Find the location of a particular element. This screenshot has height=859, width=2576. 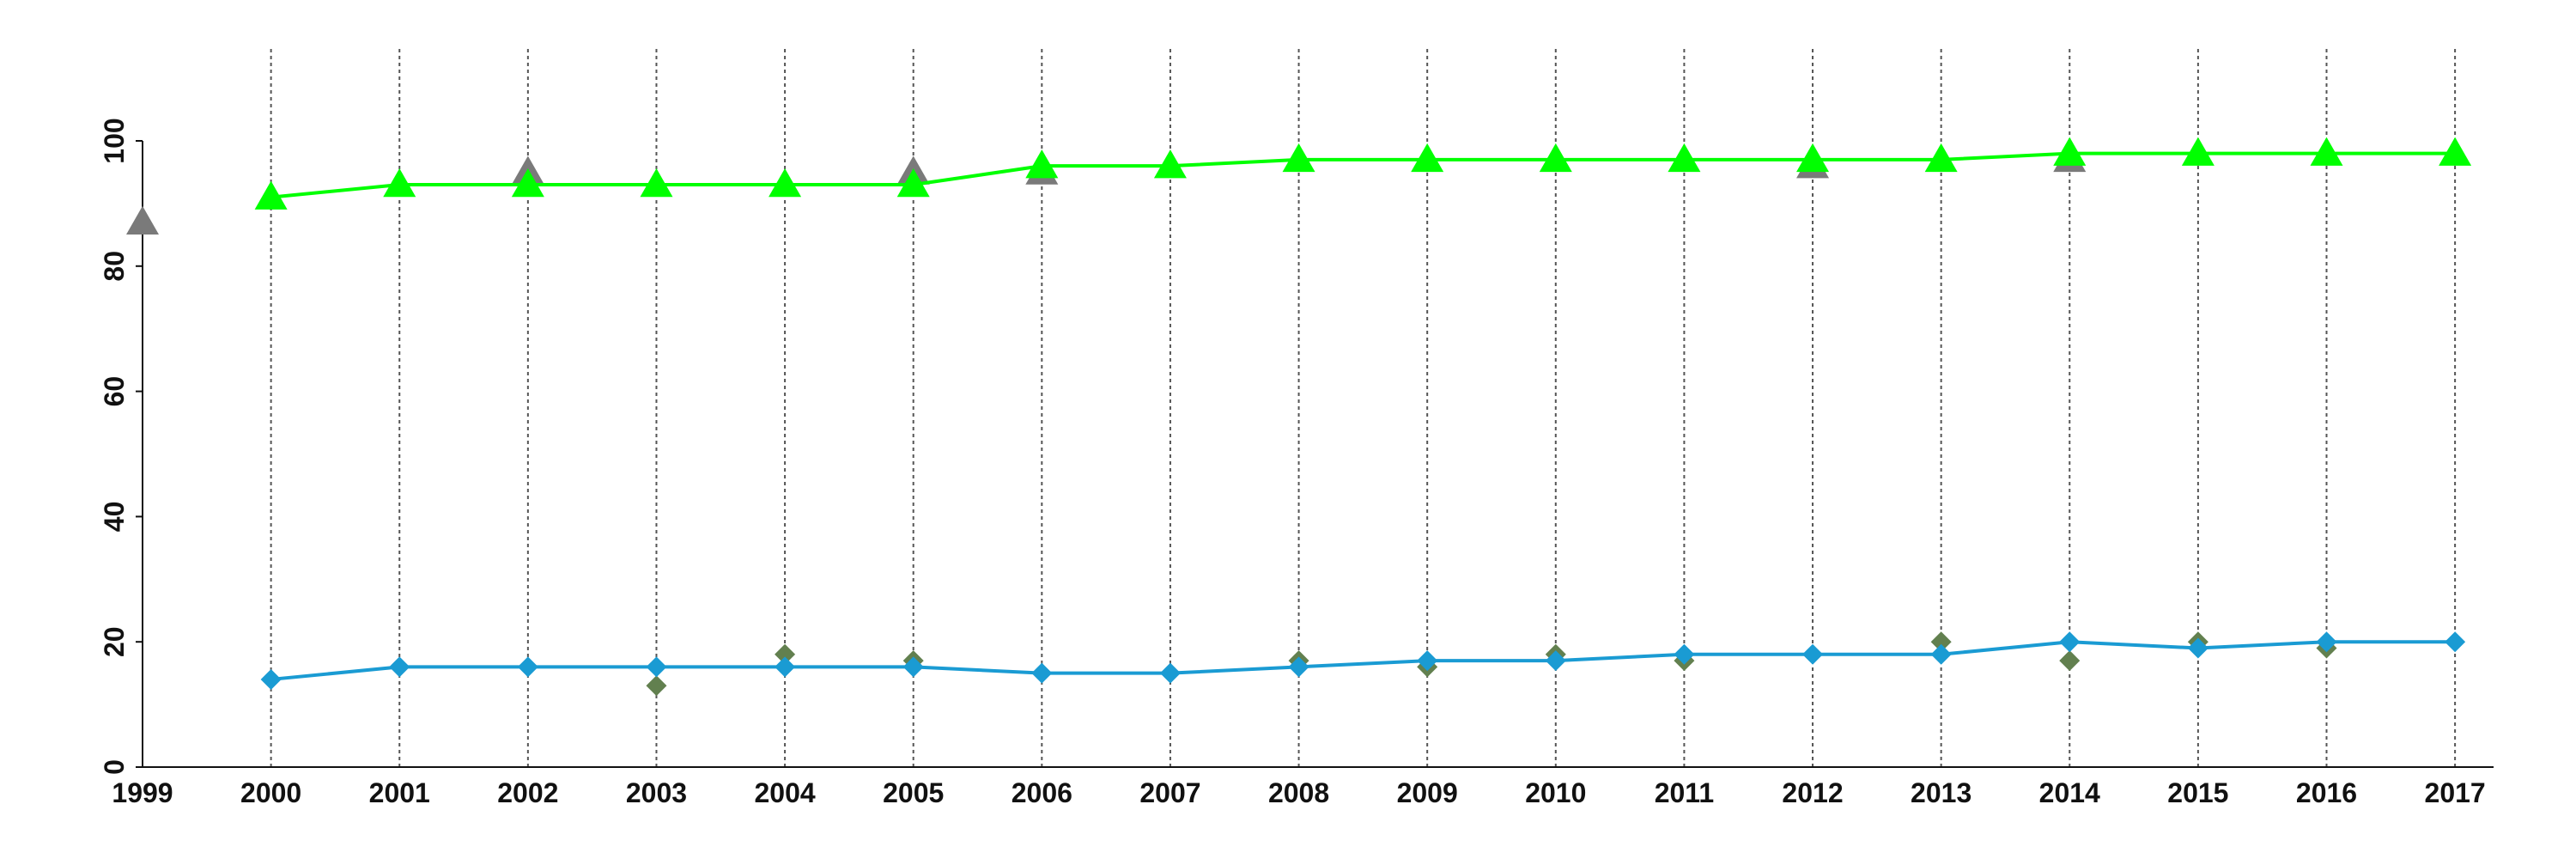

y-tick-label: 100 is located at coordinates (114, 140).